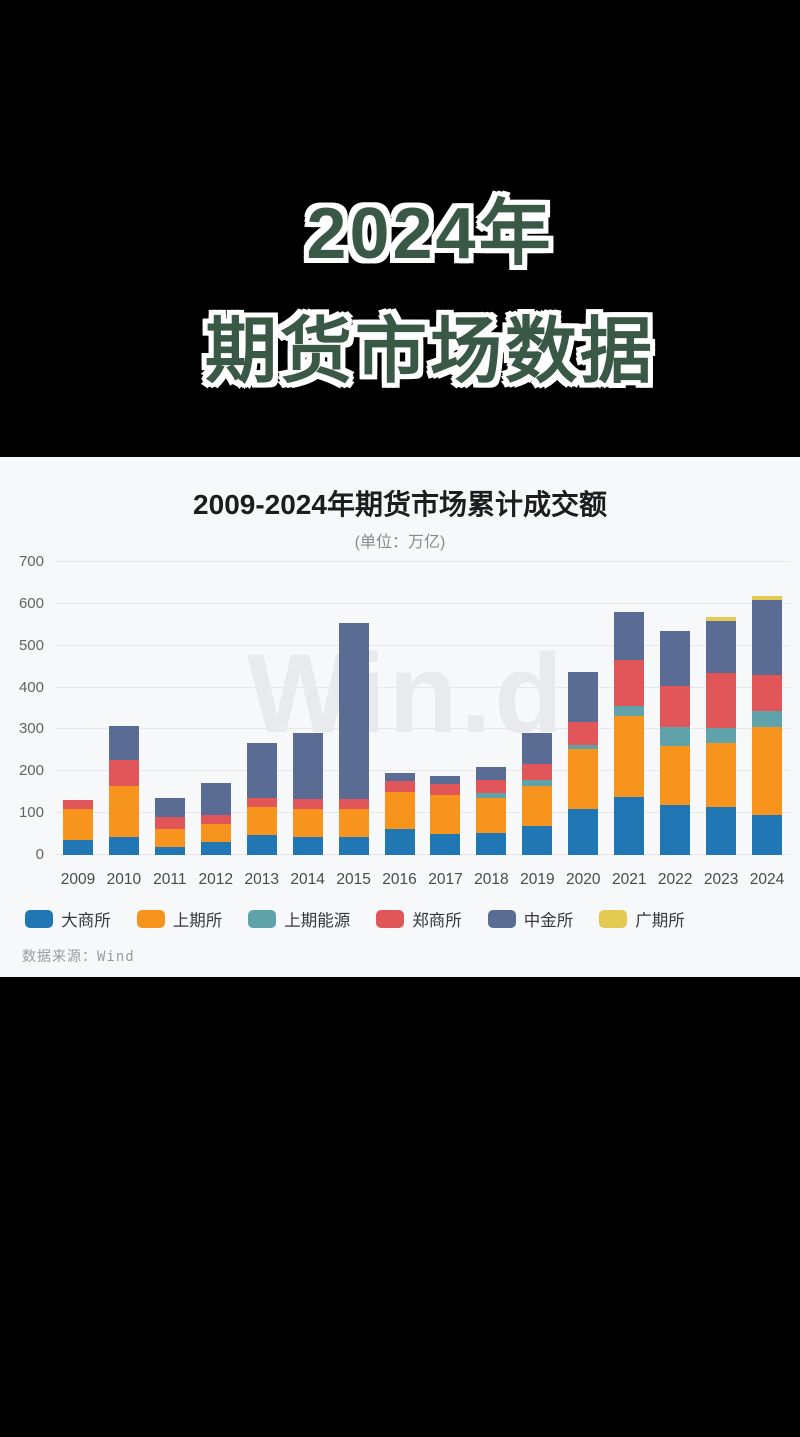 Image resolution: width=800 pixels, height=1437 pixels. Describe the element at coordinates (721, 619) in the screenshot. I see `bar-segment-2023-广期所` at that location.